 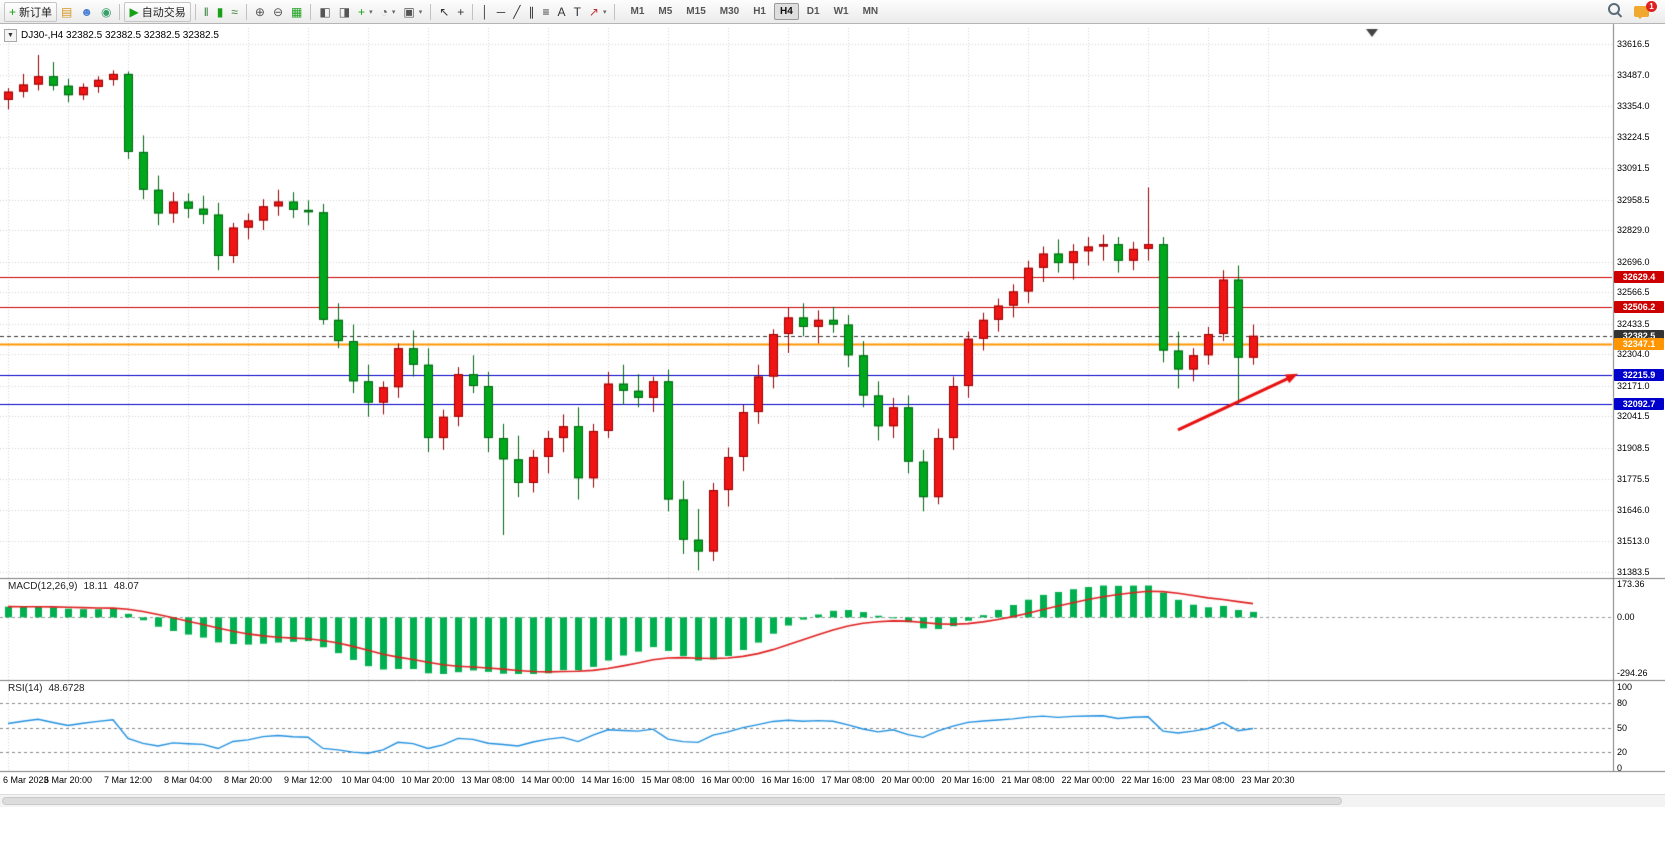 I want to click on community-icon: ◉, so click(x=106, y=11).